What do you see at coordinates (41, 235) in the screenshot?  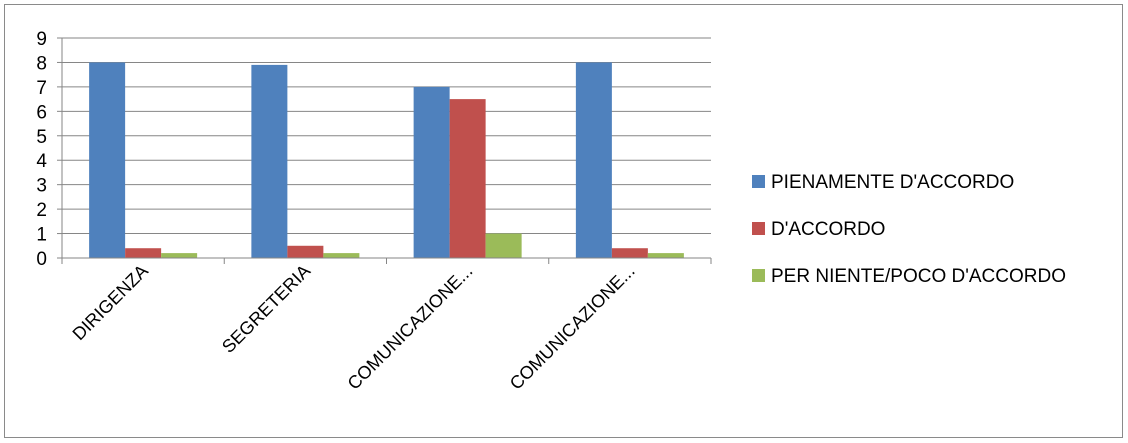 I see `y-tick-label: 1` at bounding box center [41, 235].